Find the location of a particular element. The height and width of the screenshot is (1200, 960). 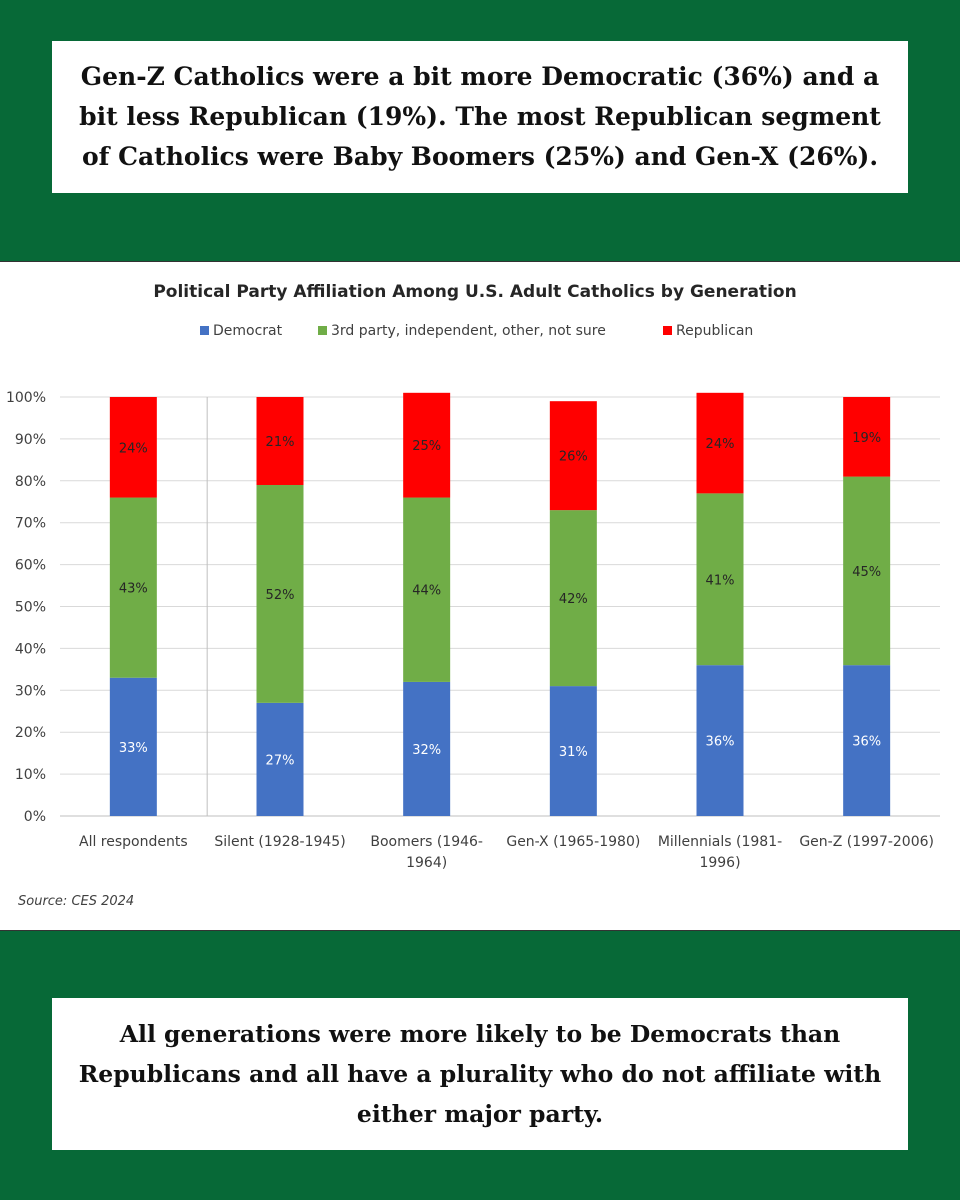

y-tick-label: 20% is located at coordinates (30, 733).